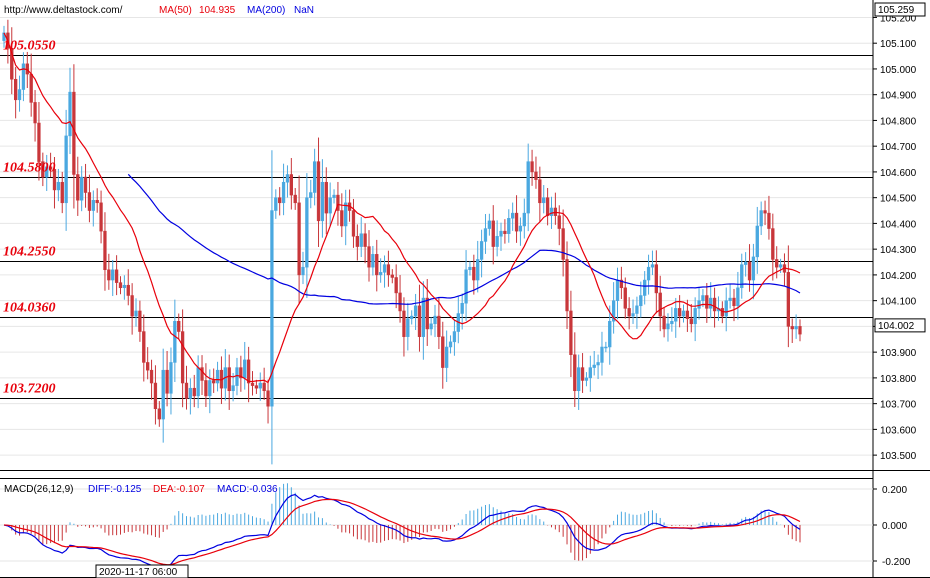  Describe the element at coordinates (898, 430) in the screenshot. I see `price-tick-label: 103.600` at that location.